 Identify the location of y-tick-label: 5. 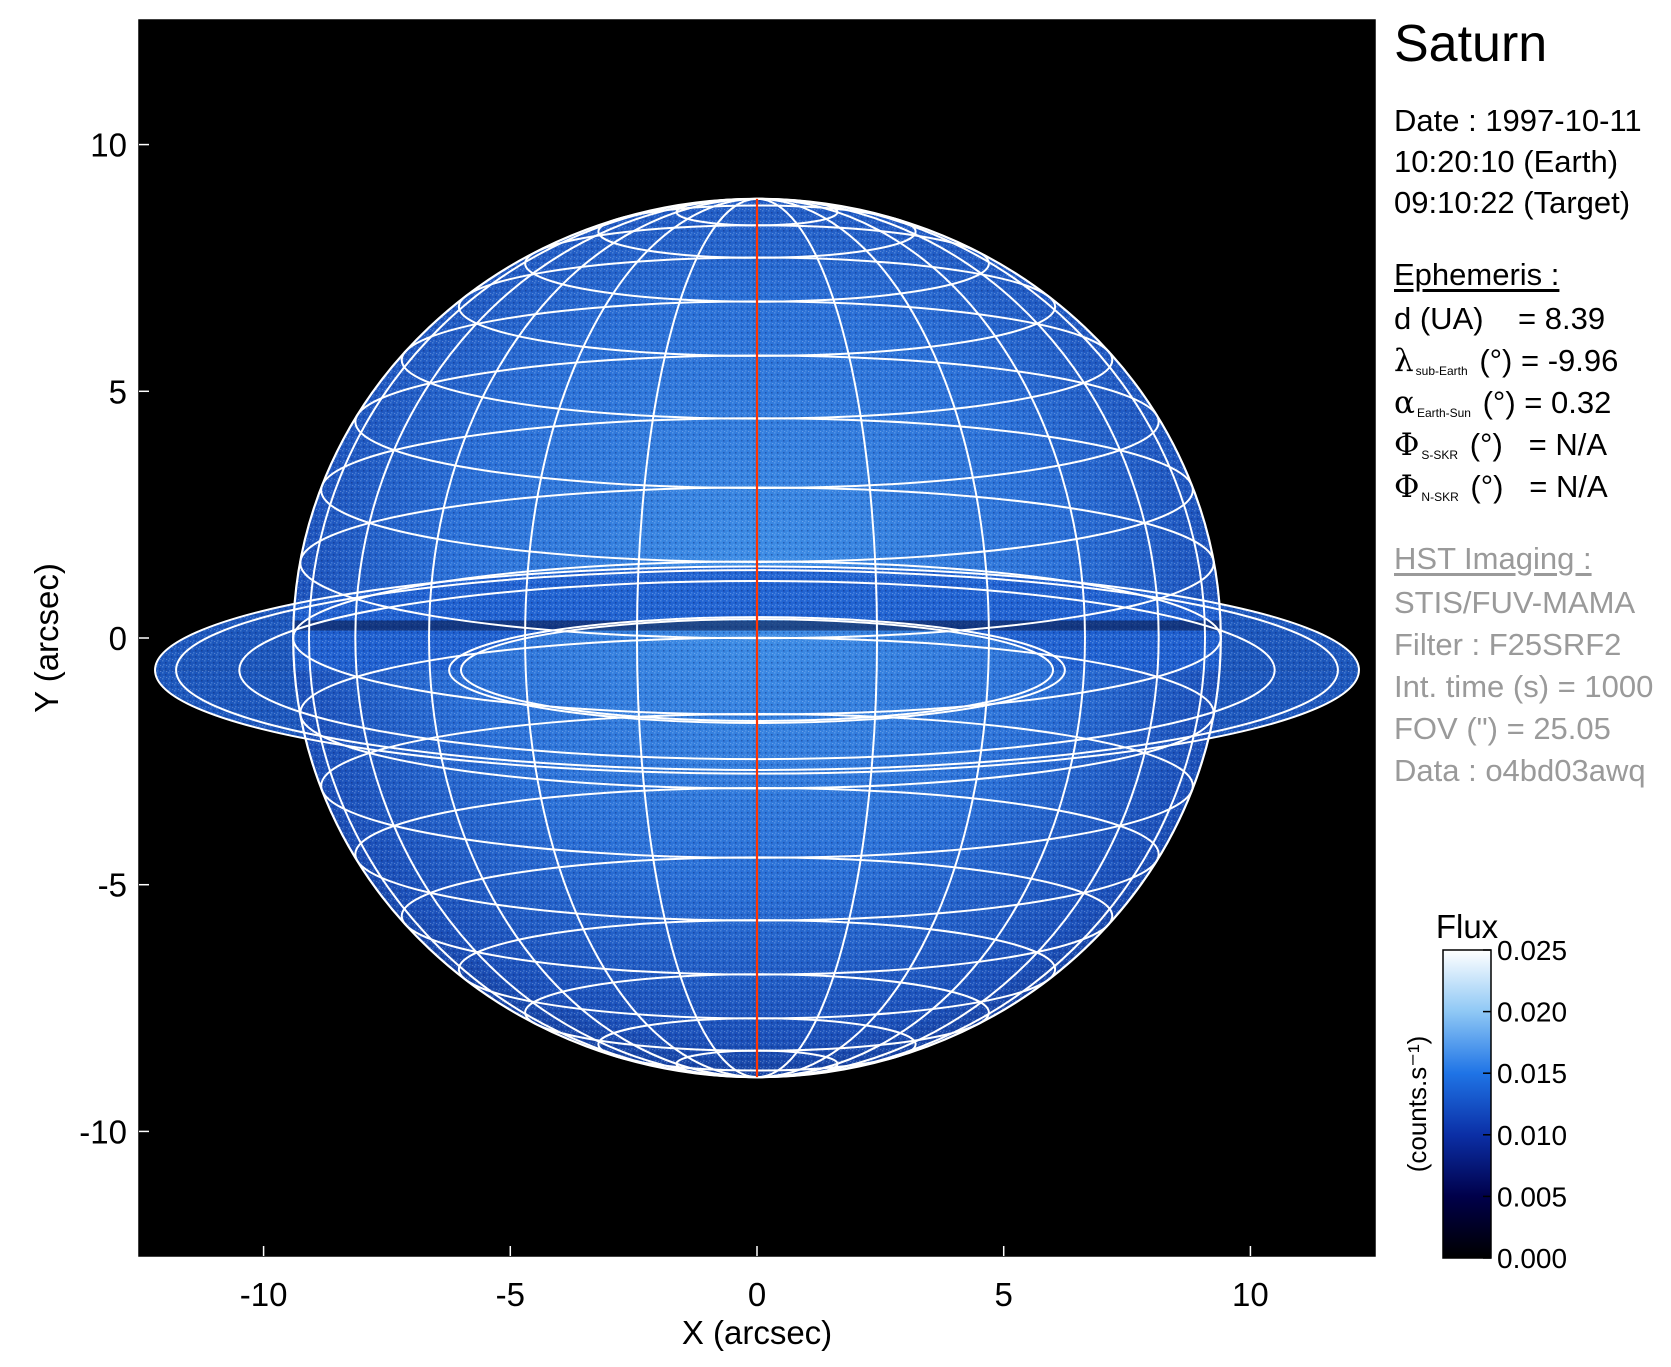
(118, 391).